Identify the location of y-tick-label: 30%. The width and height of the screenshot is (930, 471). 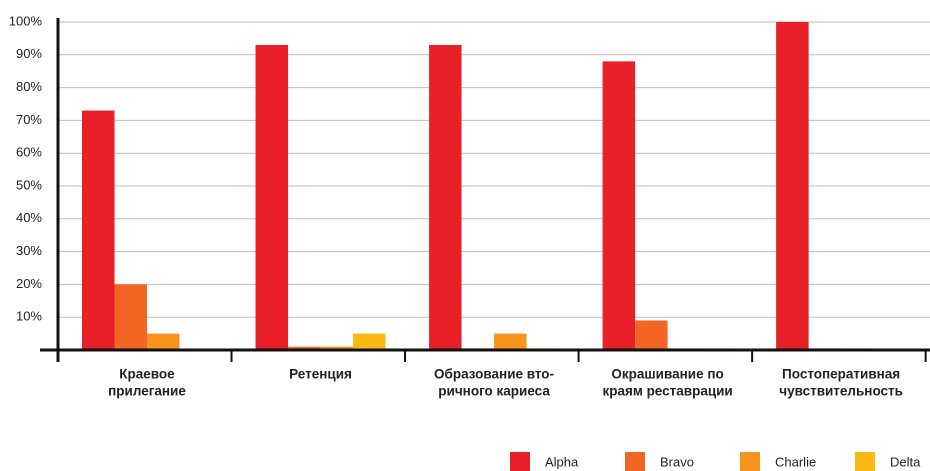
(29, 250).